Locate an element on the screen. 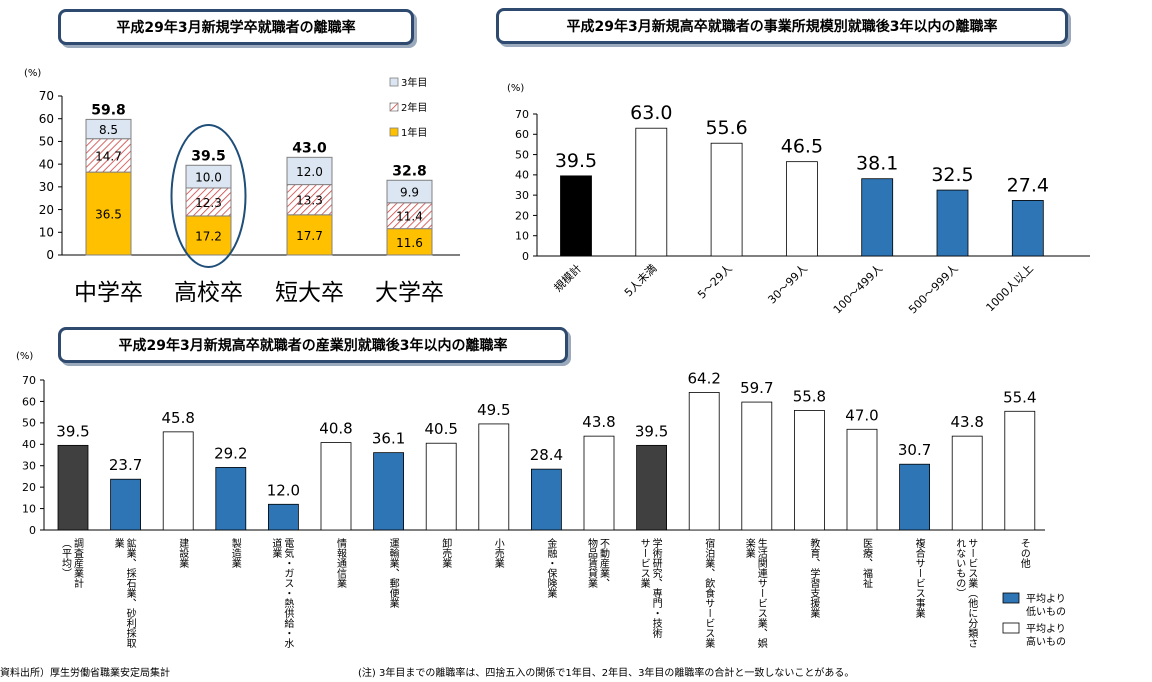 The image size is (1152, 682). chart3-category-label: 鉱業、採石業、砂利採取 is located at coordinates (130, 593).